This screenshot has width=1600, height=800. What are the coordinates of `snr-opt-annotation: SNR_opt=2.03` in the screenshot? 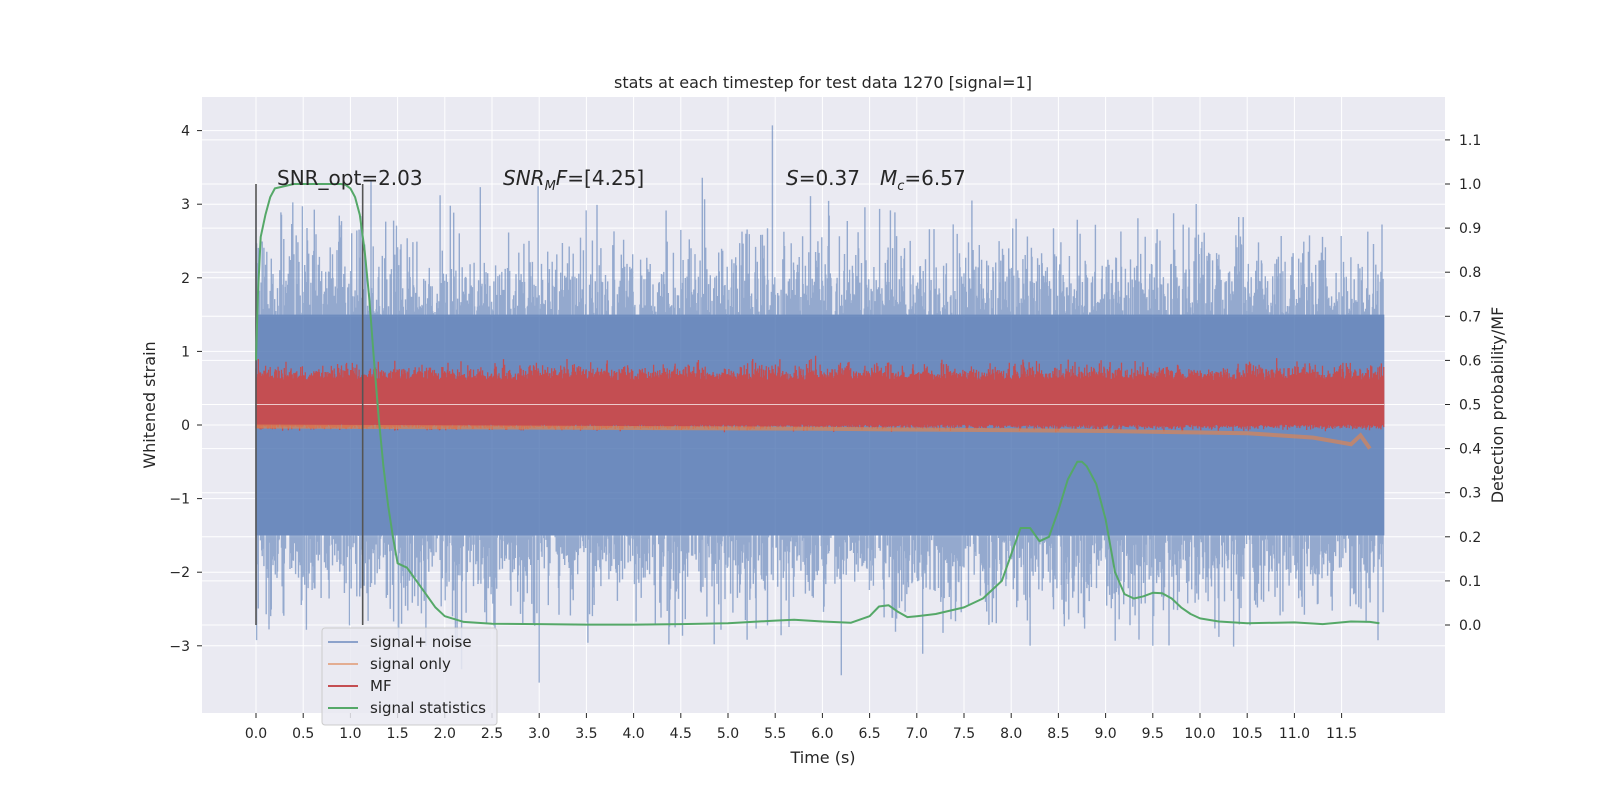 It's located at (350, 178).